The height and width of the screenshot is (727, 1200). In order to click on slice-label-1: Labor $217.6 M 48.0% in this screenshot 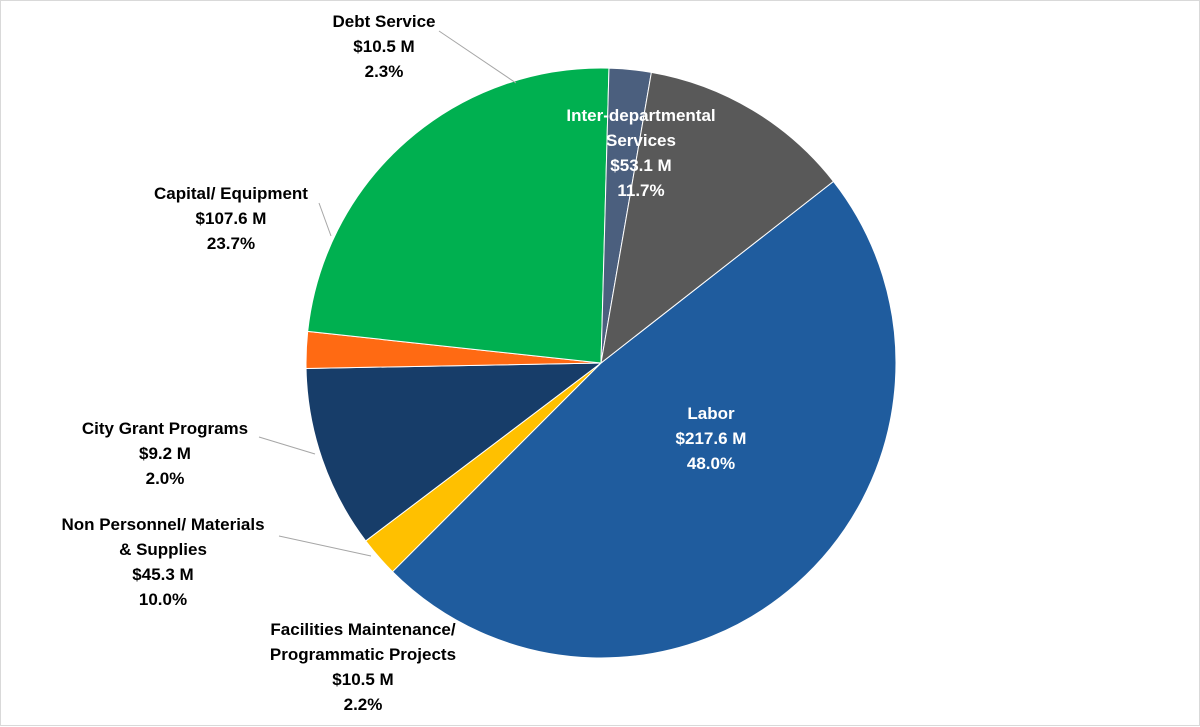, I will do `click(711, 438)`.